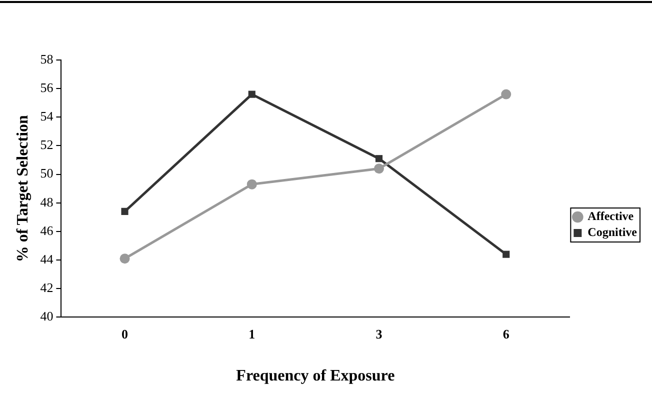  What do you see at coordinates (23, 188) in the screenshot?
I see `y-axis-title: % of Target Selection` at bounding box center [23, 188].